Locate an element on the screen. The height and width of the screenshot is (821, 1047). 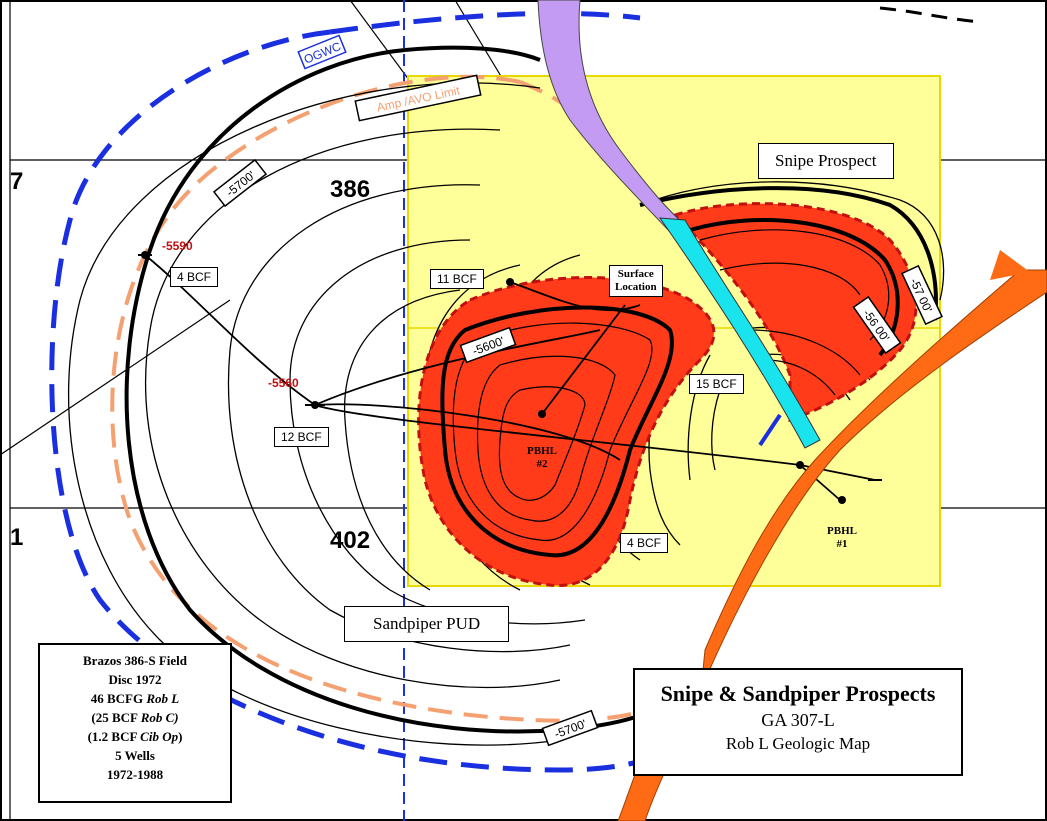
pbhl-2-line1: PBHL is located at coordinates (542, 451).